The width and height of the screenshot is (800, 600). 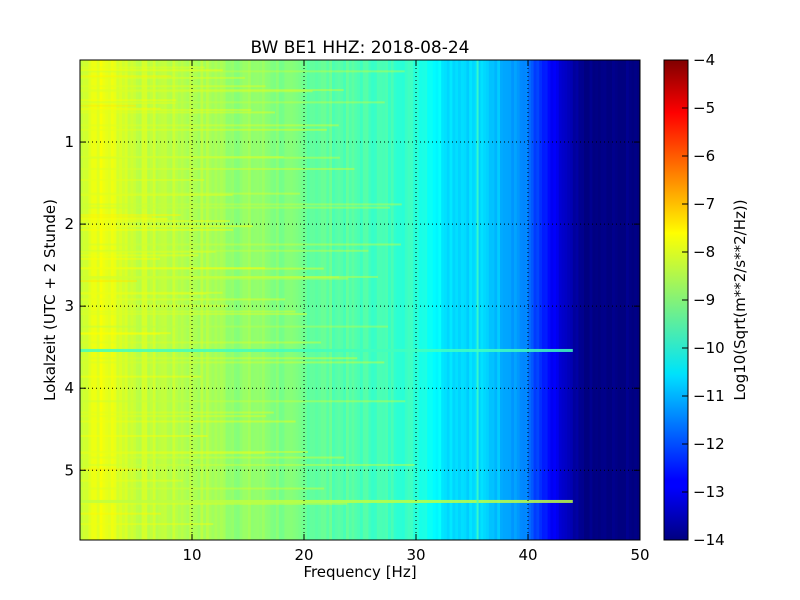 What do you see at coordinates (415, 555) in the screenshot?
I see `x-tick-label: 30` at bounding box center [415, 555].